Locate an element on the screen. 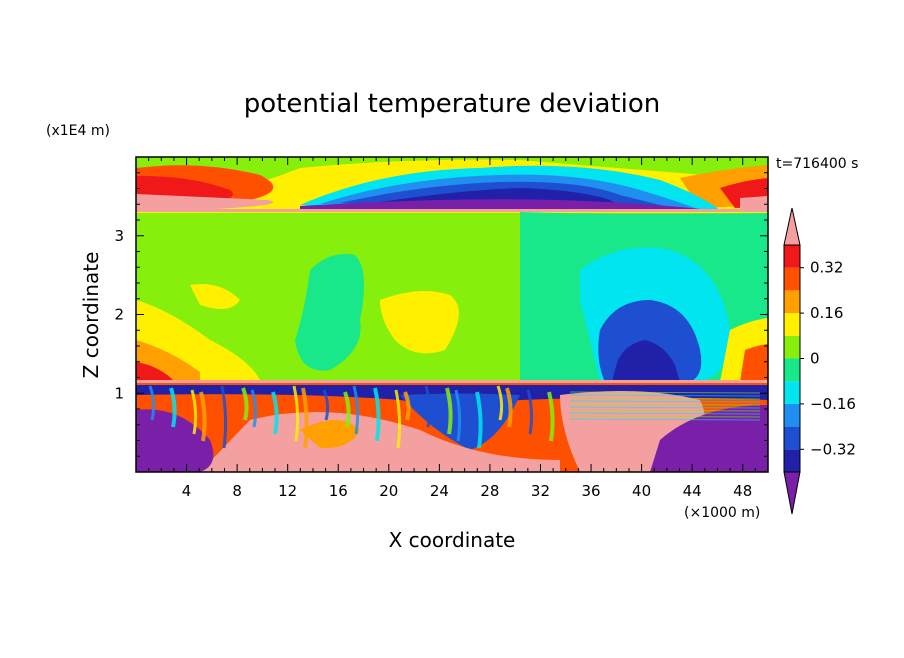 The height and width of the screenshot is (658, 904). tropopause-line is located at coordinates (452, 210).